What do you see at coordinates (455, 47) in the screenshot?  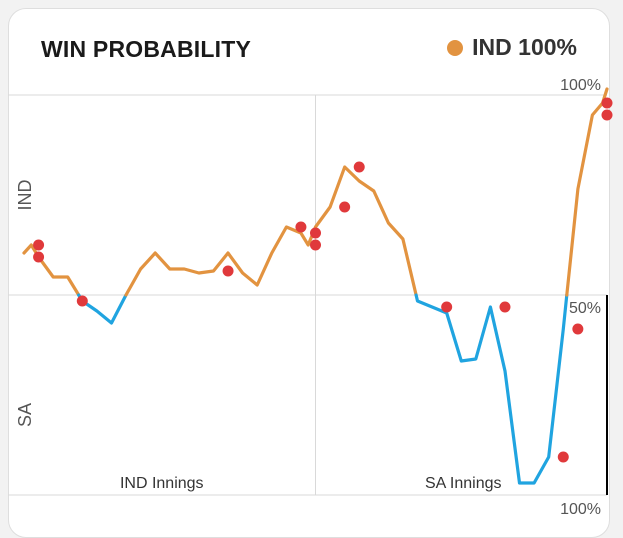 I see `legend-dot-icon` at bounding box center [455, 47].